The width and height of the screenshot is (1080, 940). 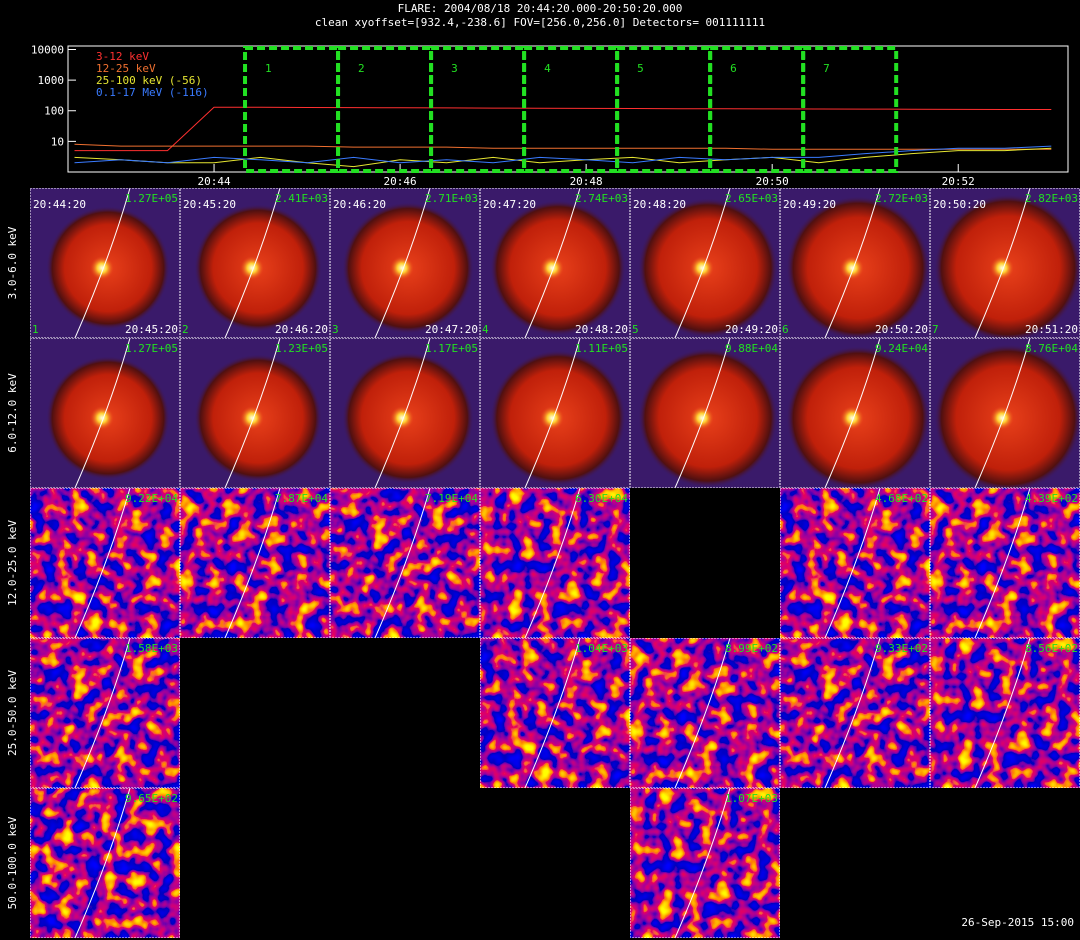 What do you see at coordinates (12, 862) in the screenshot?
I see `row-label: 50.0-100.0 keV` at bounding box center [12, 862].